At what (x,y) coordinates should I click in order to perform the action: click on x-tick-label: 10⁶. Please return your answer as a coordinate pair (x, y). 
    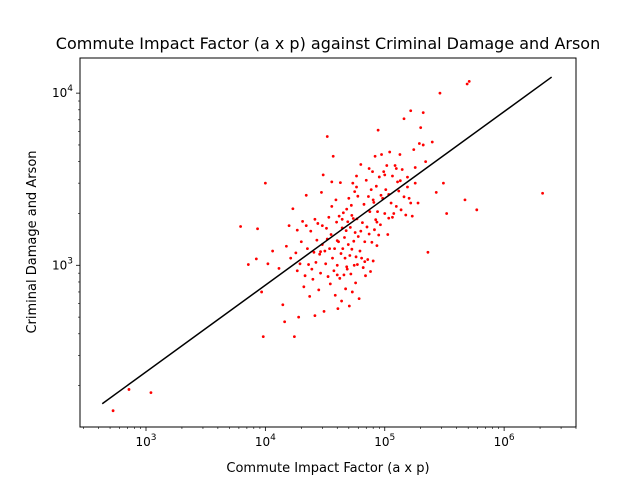
    Looking at the image, I should click on (504, 441).